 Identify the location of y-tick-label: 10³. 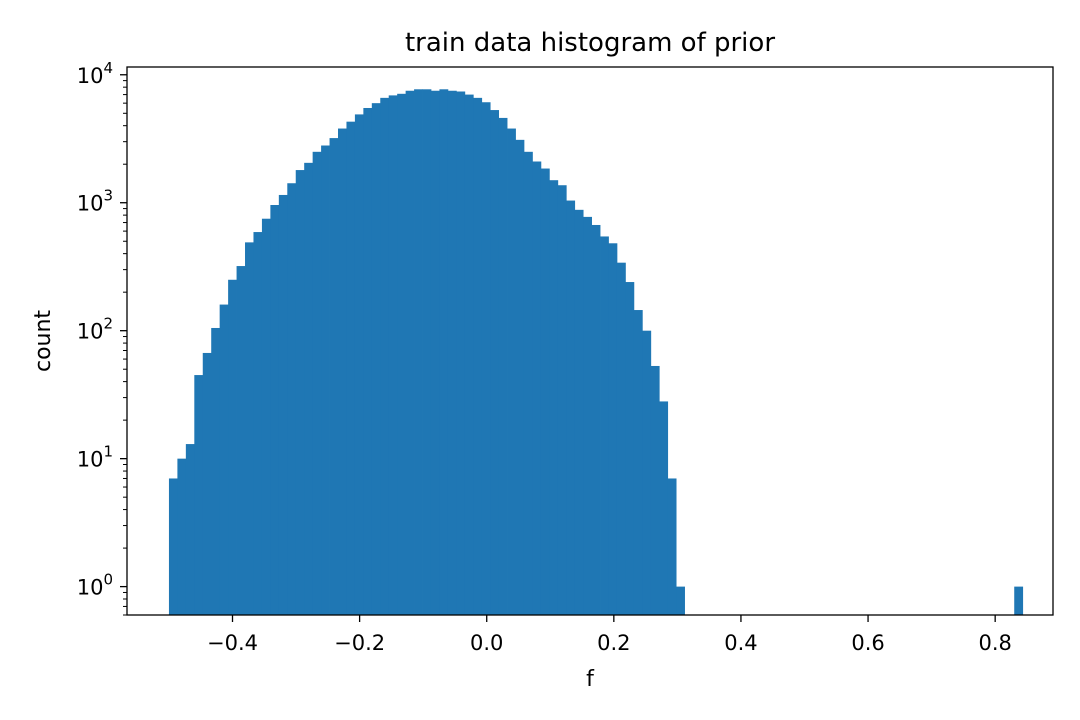
(95, 201).